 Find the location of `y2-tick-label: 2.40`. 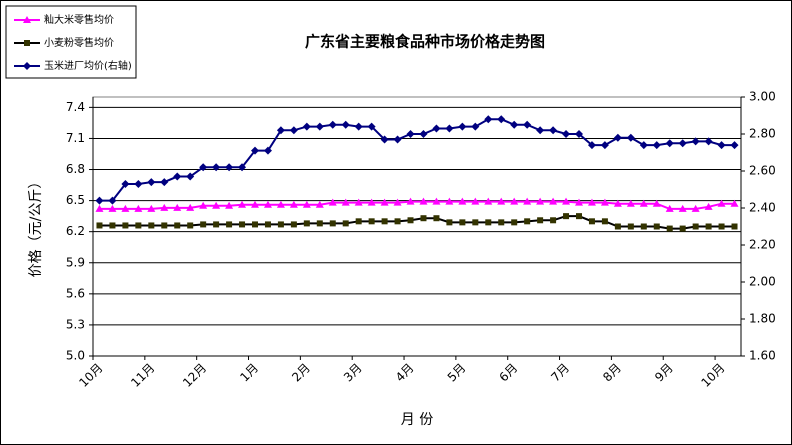

y2-tick-label: 2.40 is located at coordinates (762, 208).